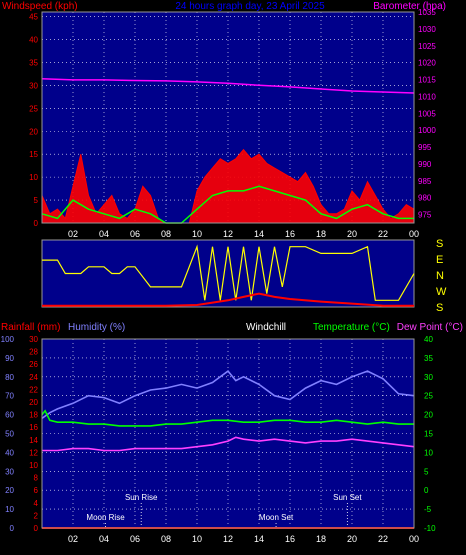 The image size is (466, 555). I want to click on humidity-tick-label: 40, so click(9, 452).